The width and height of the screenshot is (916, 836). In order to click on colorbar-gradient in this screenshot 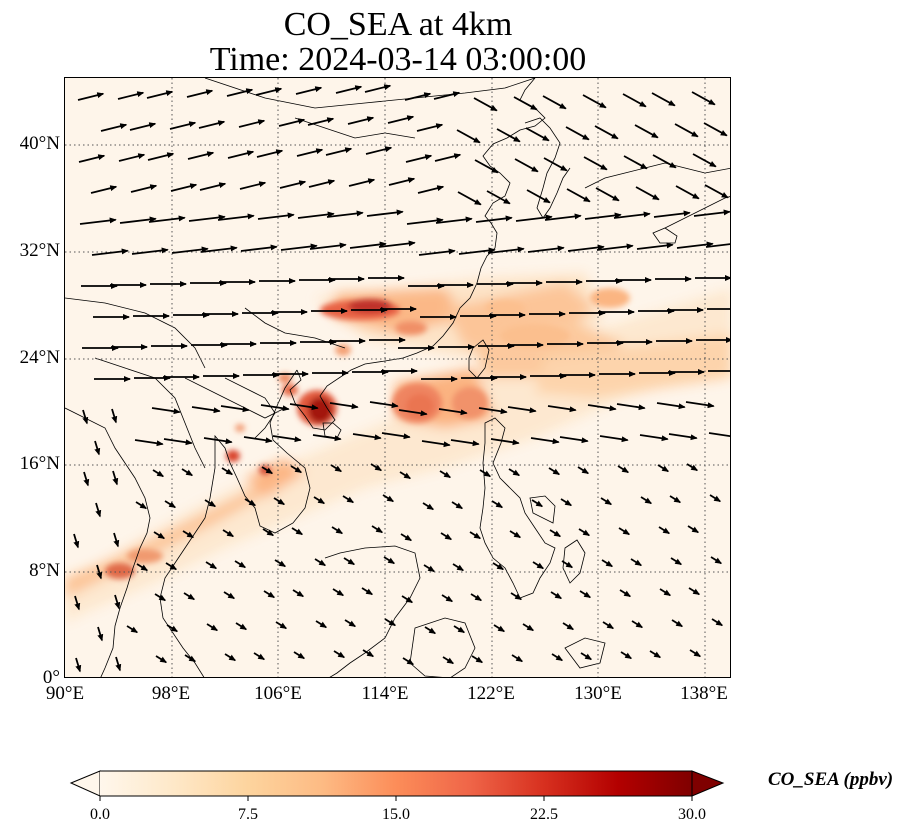, I will do `click(396, 783)`.